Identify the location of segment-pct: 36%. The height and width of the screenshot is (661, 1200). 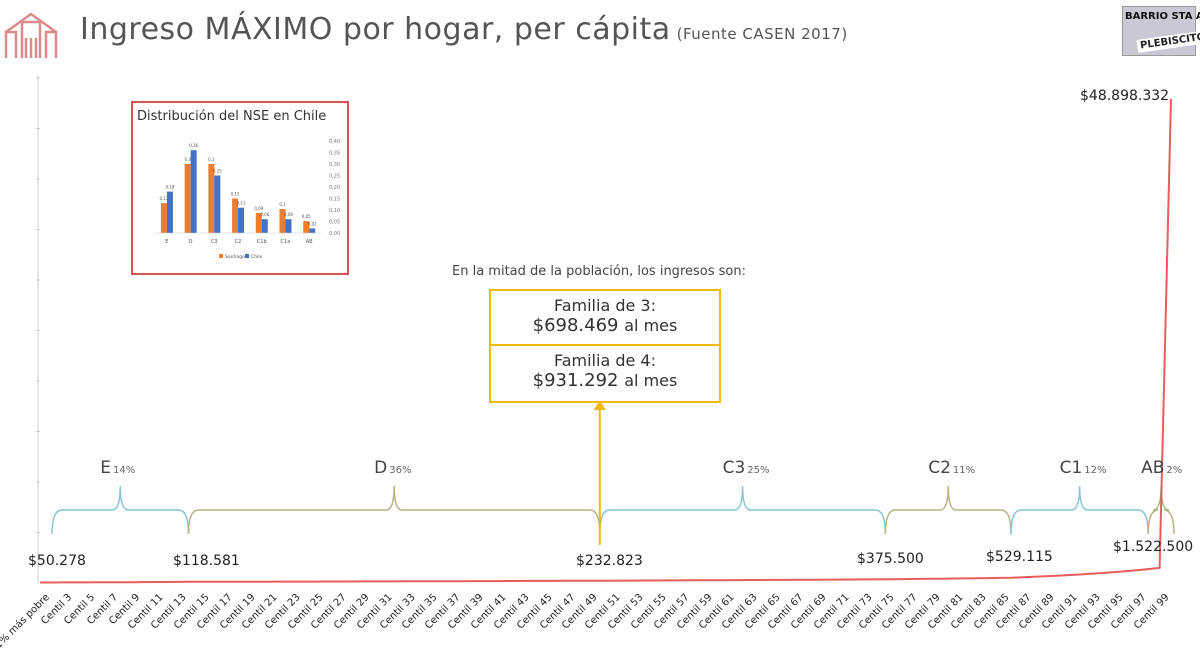
(400, 470).